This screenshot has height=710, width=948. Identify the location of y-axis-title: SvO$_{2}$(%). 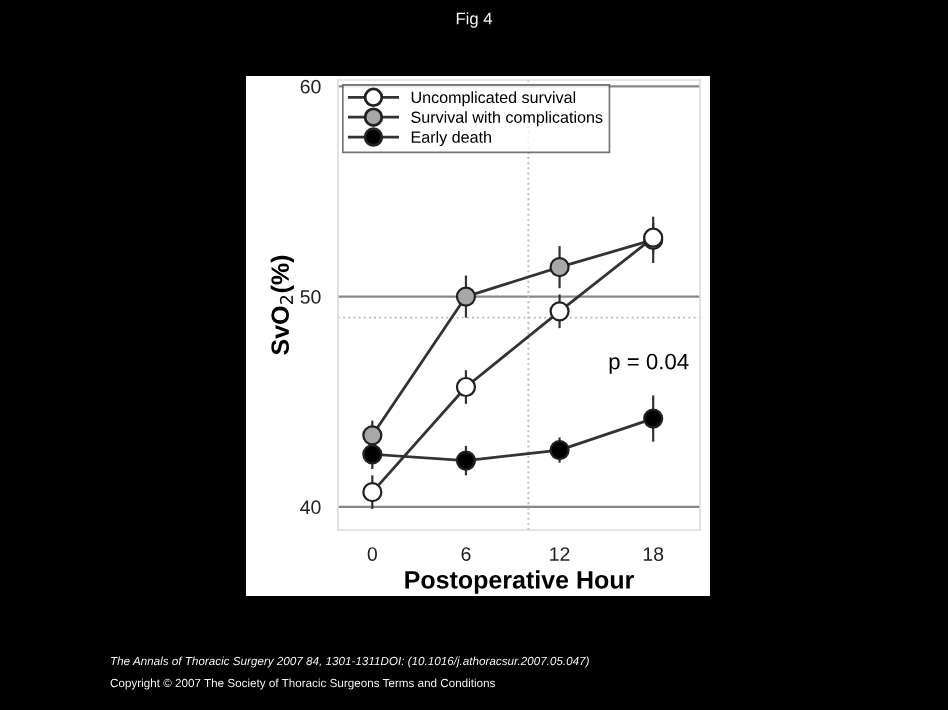
(282, 305).